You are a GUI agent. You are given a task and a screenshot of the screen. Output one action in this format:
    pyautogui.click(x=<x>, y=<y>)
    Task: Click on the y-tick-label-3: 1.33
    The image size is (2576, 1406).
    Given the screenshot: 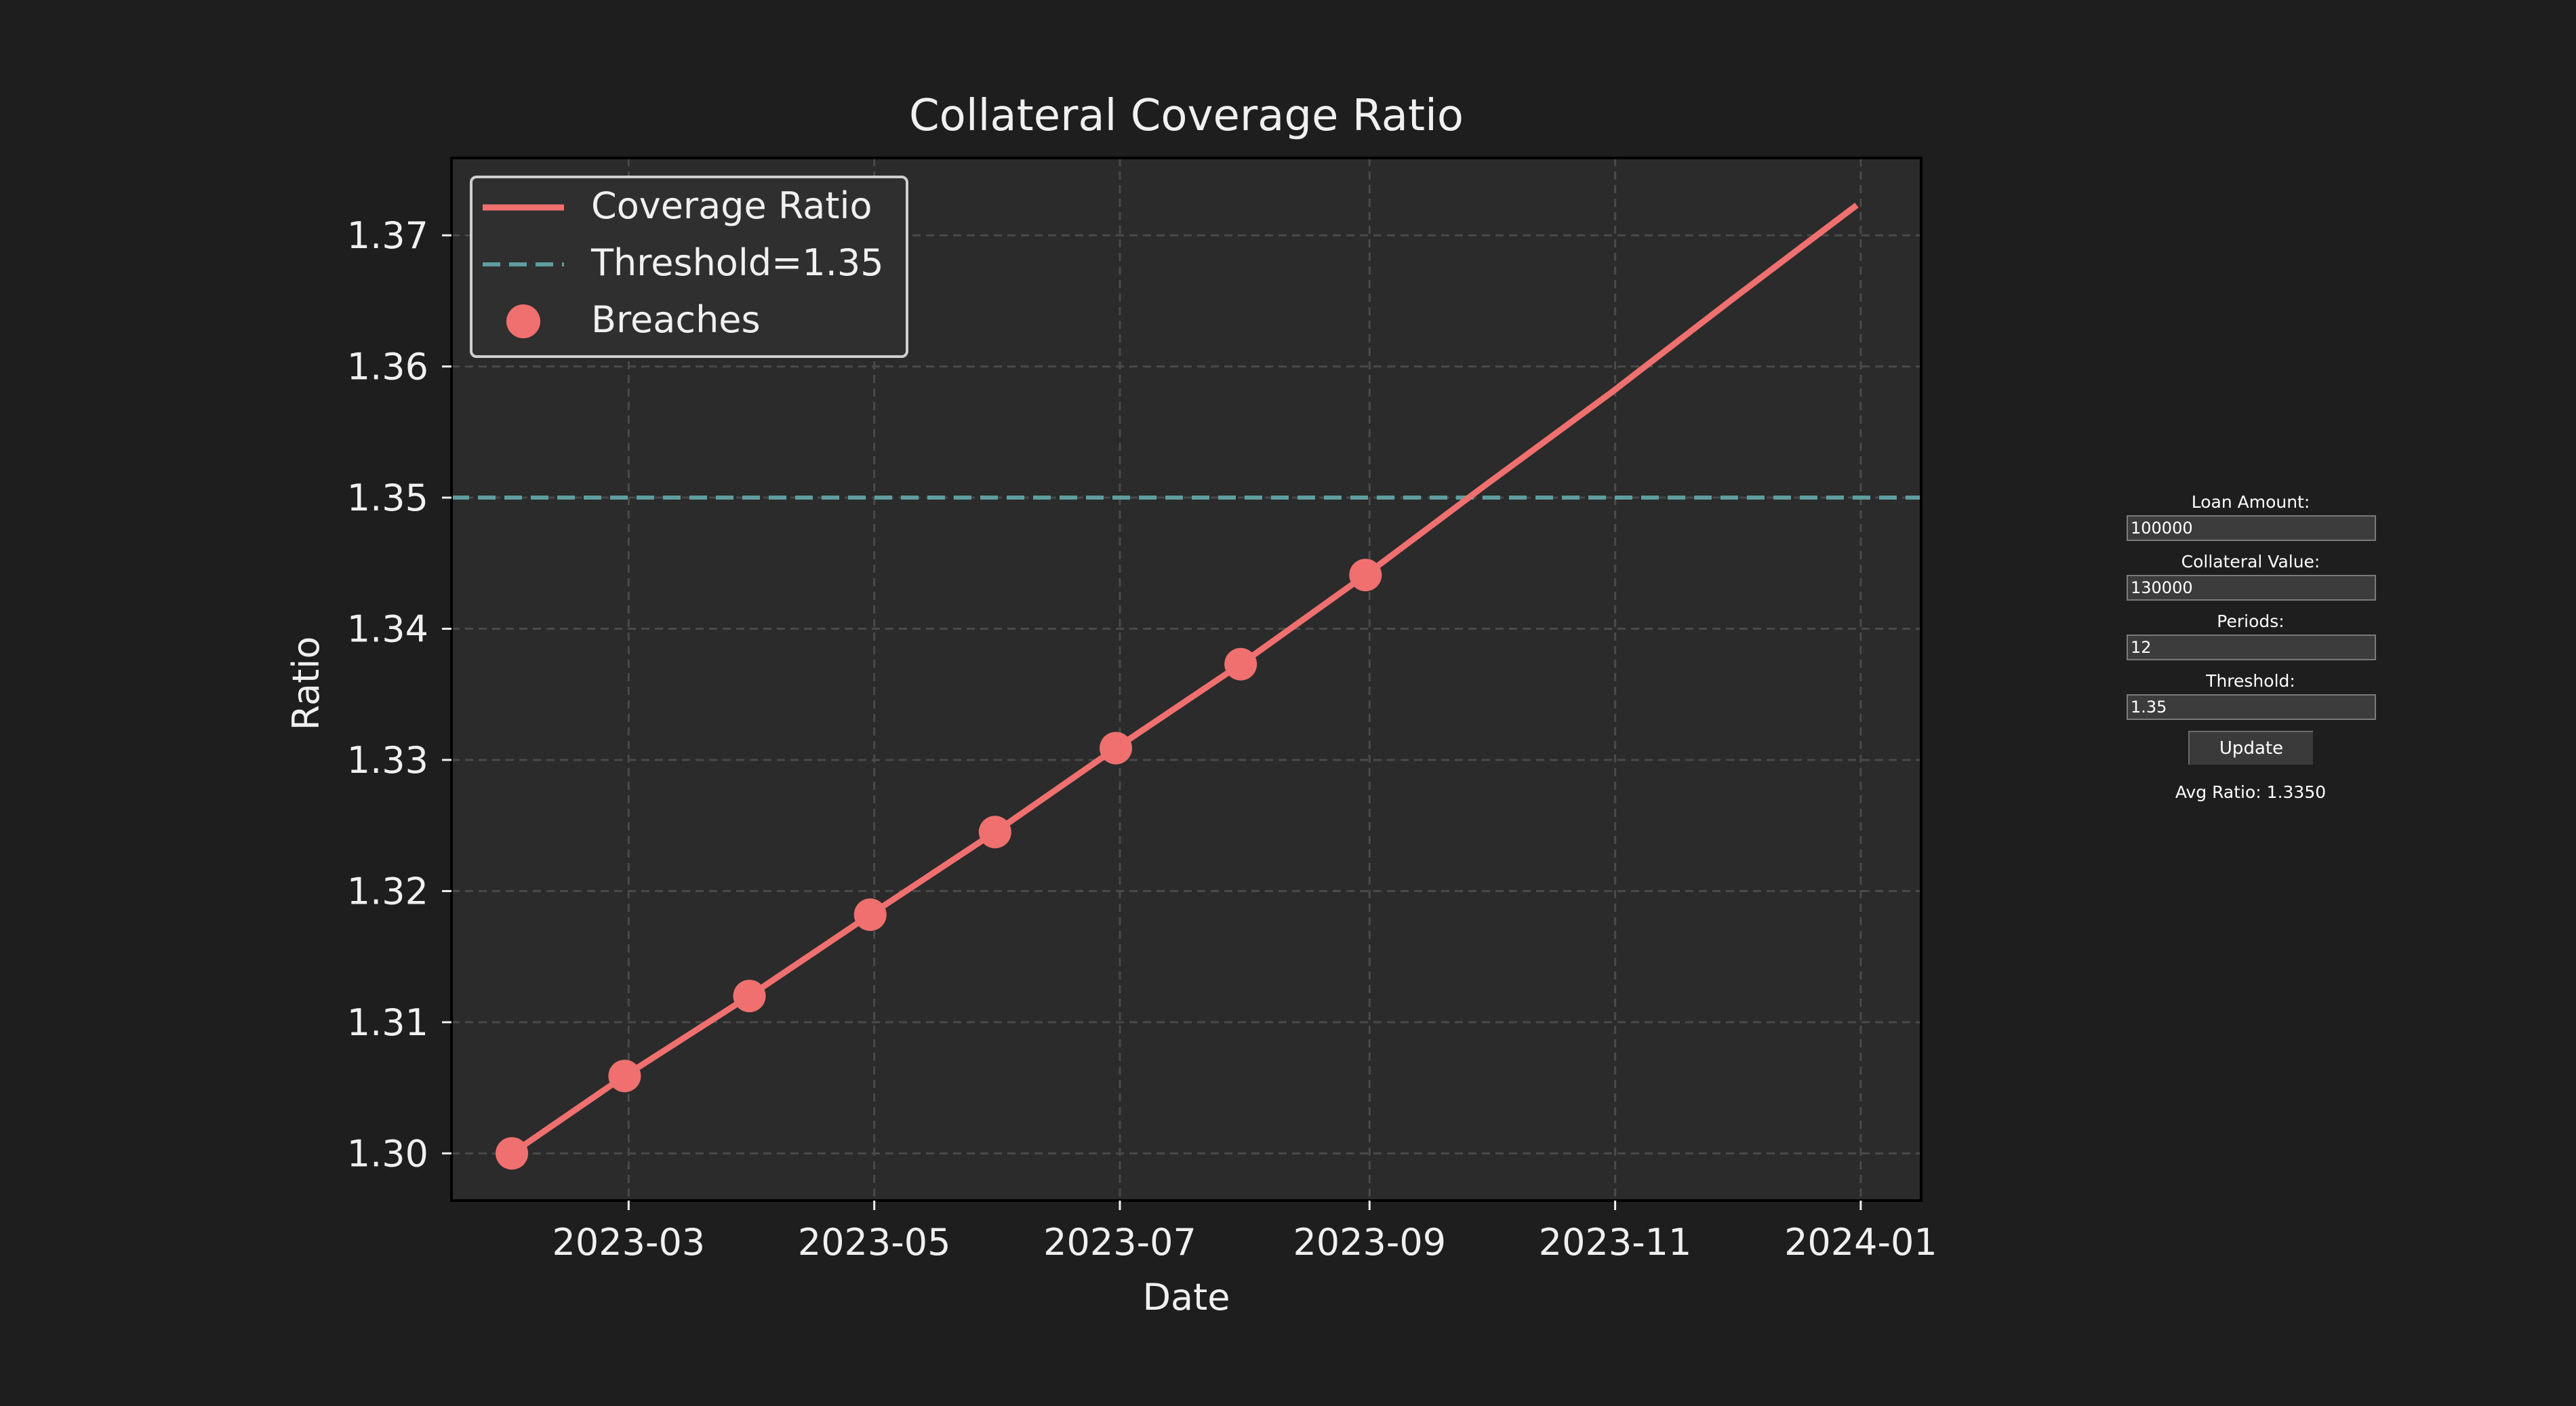 What is the action you would take?
    pyautogui.click(x=387, y=761)
    